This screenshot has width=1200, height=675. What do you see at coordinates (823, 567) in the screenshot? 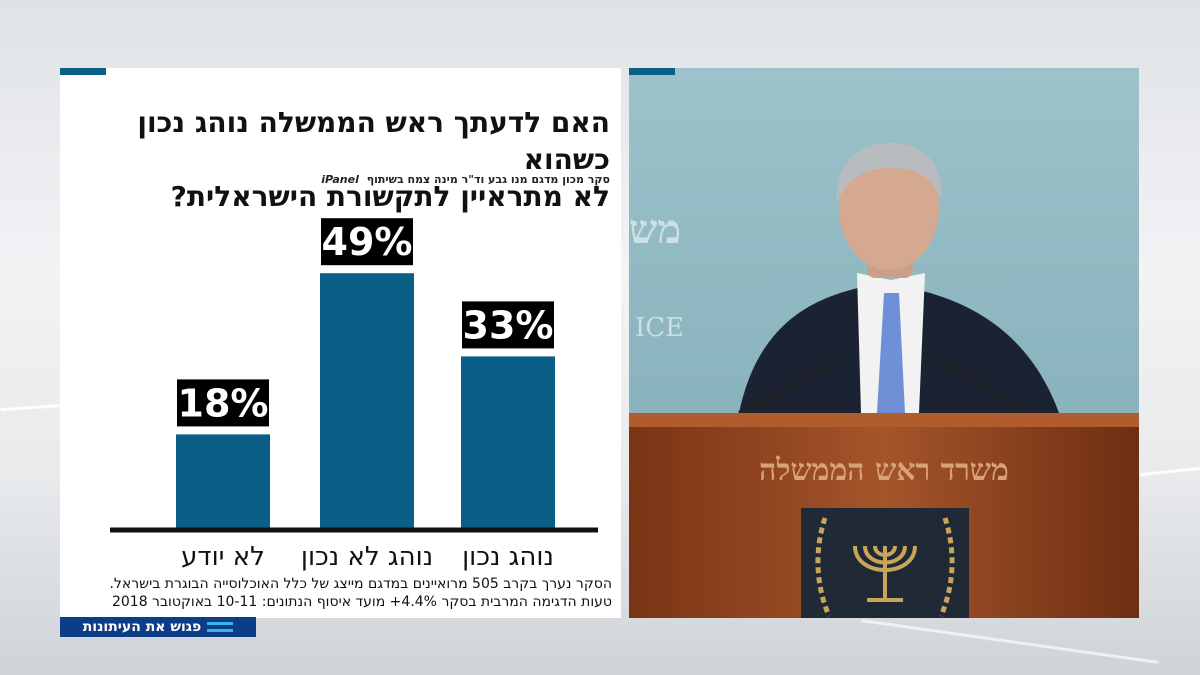
I see `olive-branch-left` at bounding box center [823, 567].